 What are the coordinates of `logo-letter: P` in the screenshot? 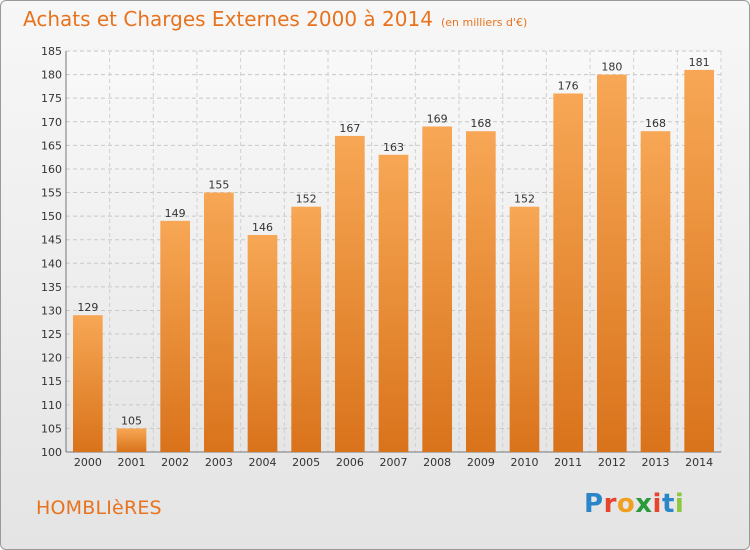 It's located at (594, 504).